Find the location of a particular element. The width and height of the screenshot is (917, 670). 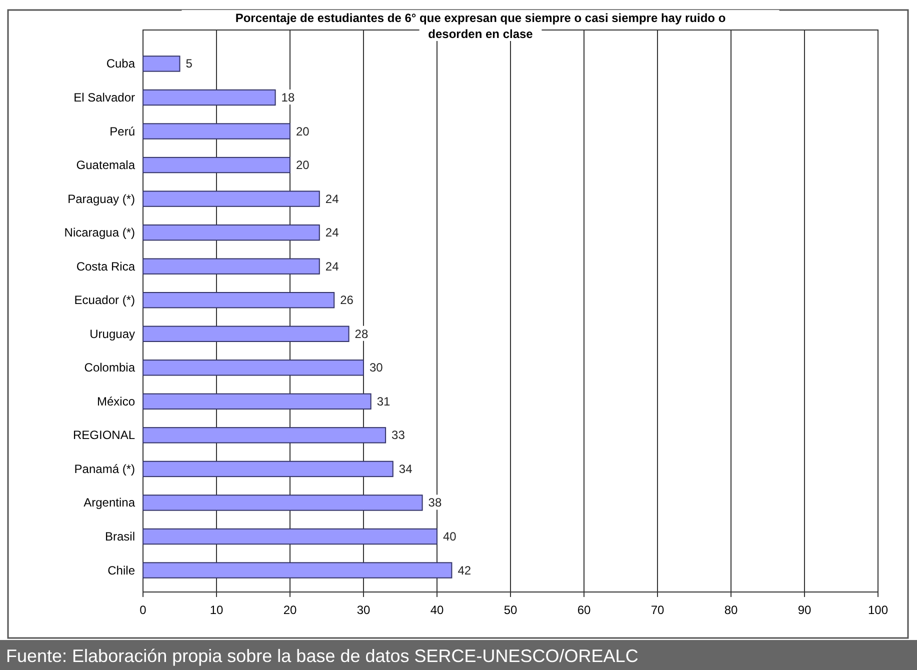

y-tick-label: Costa Rica is located at coordinates (106, 266).